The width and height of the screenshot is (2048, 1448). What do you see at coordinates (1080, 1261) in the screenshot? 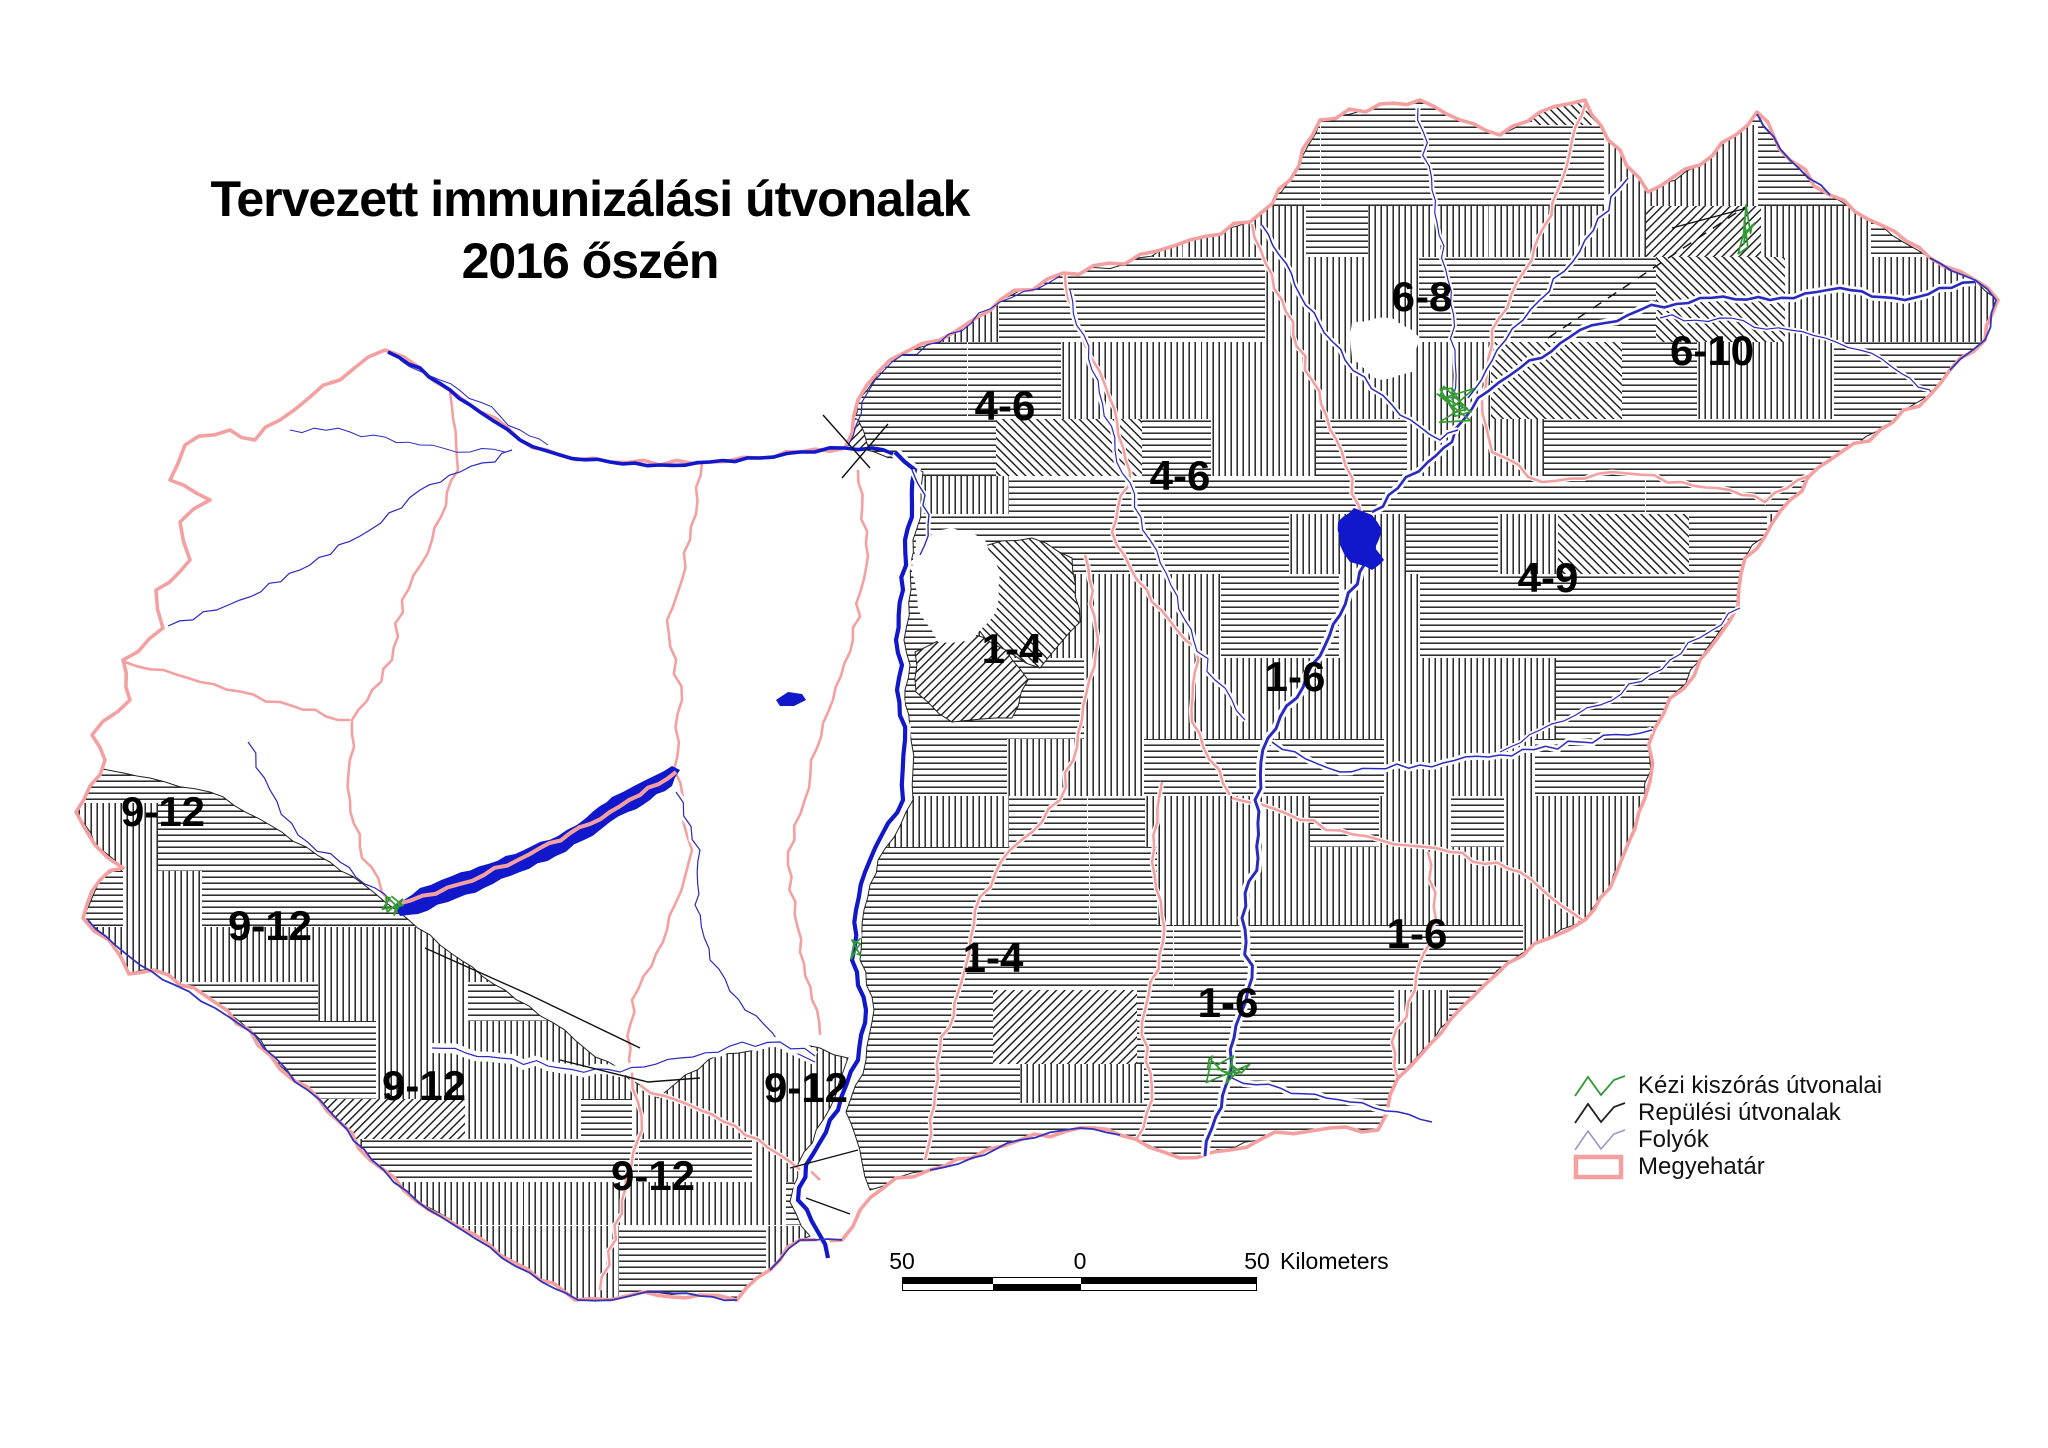
I see `scale-middle-label: 0` at bounding box center [1080, 1261].